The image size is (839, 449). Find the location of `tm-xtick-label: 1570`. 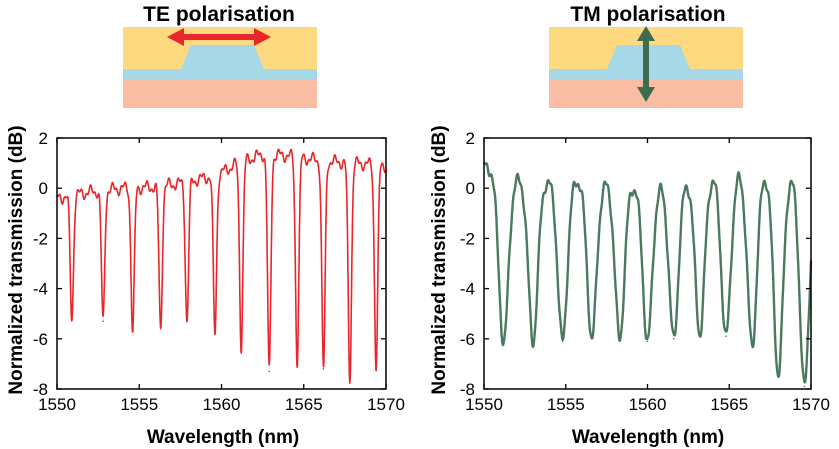

tm-xtick-label: 1570 is located at coordinates (811, 404).